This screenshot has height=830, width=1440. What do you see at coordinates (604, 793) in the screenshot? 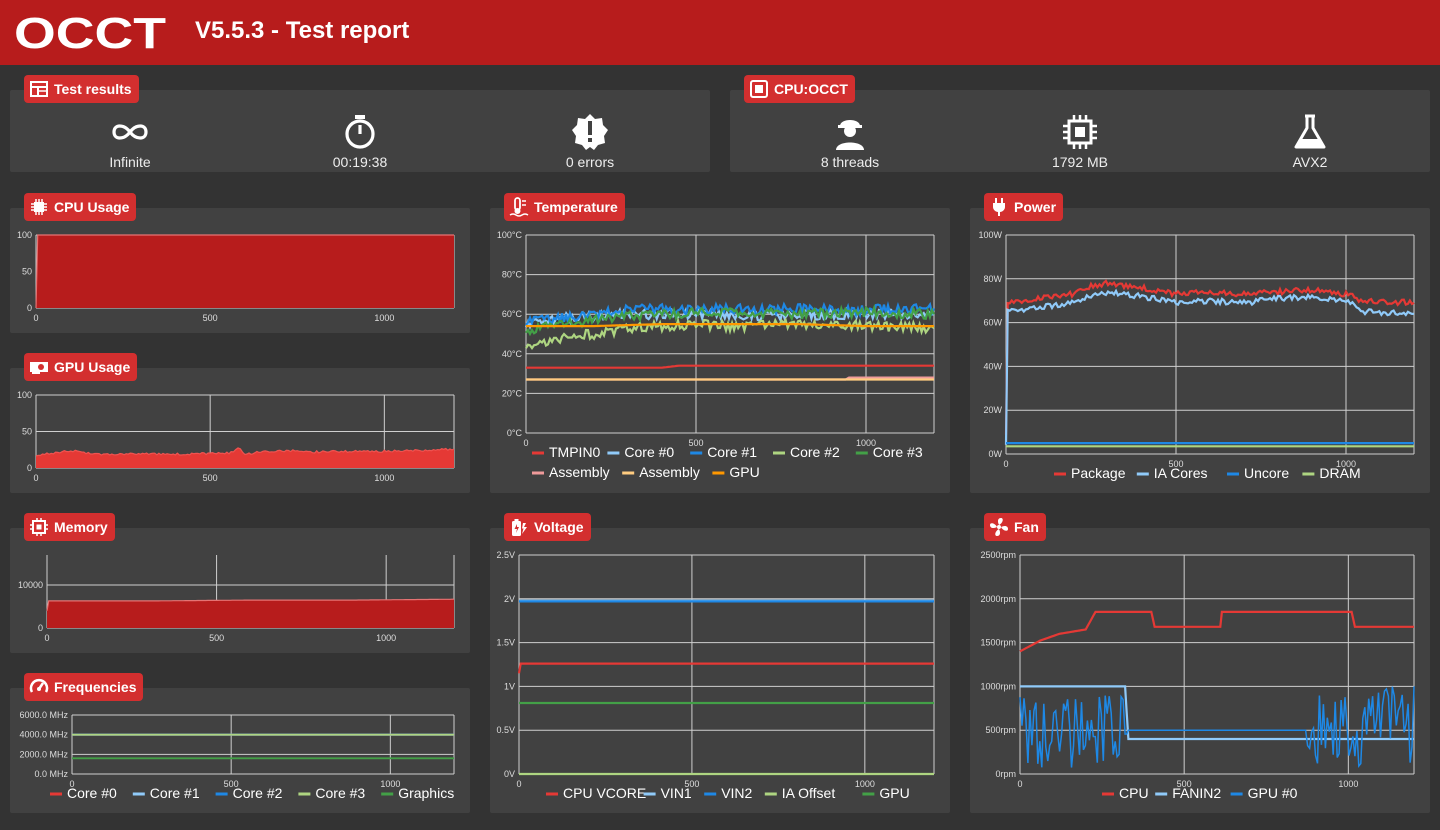
I see `legend-label: CPU VCORE` at bounding box center [604, 793].